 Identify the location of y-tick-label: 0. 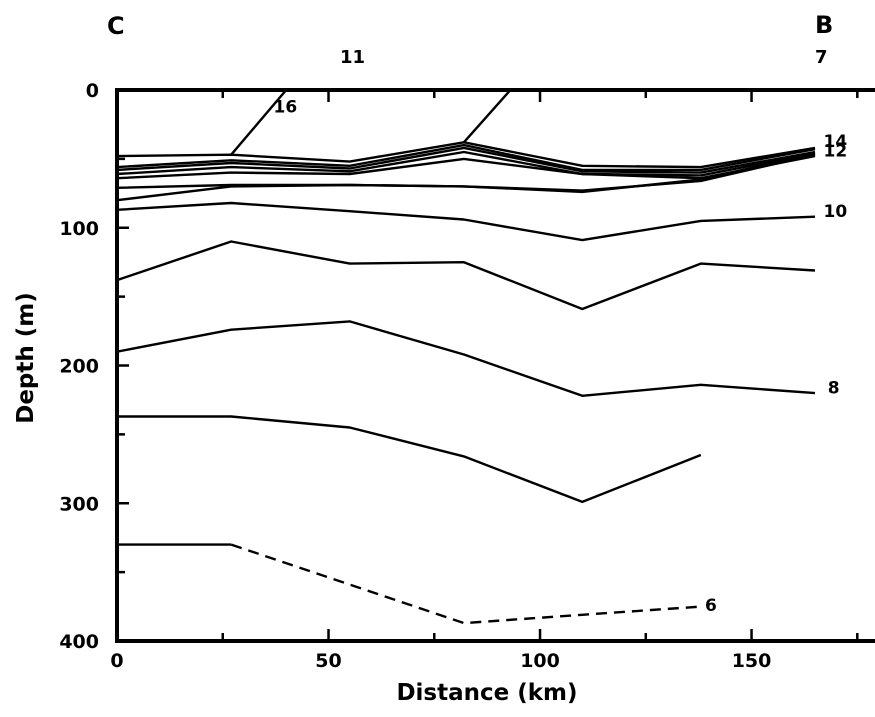
(92, 91).